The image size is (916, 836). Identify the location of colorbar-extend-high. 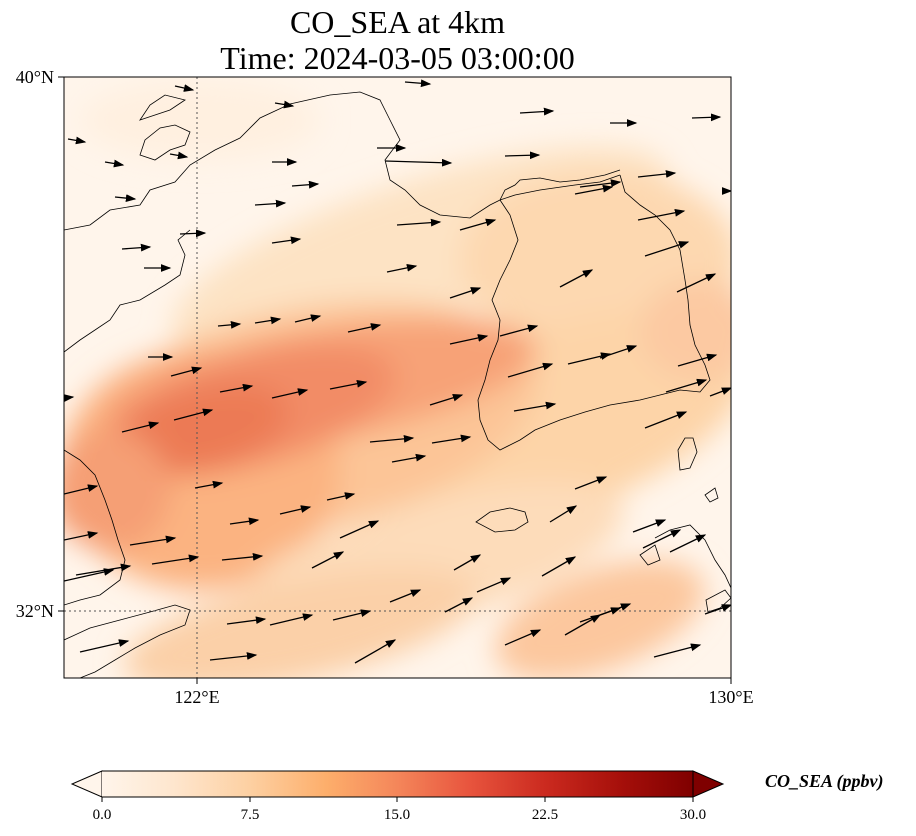
(708, 784).